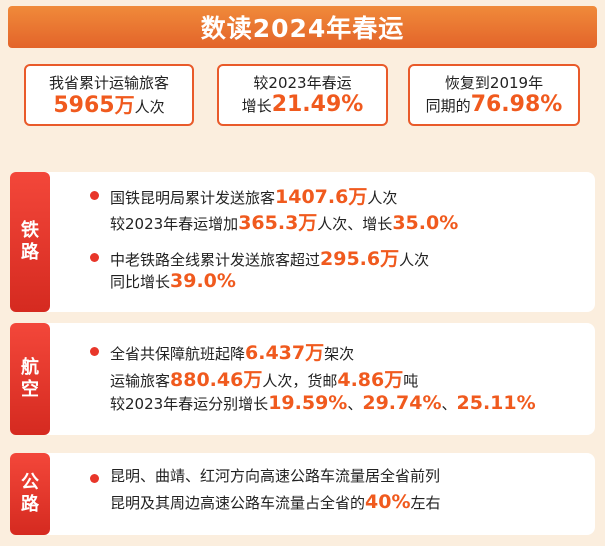 This screenshot has width=605, height=546. Describe the element at coordinates (496, 403) in the screenshot. I see `value: 25.11%` at that location.